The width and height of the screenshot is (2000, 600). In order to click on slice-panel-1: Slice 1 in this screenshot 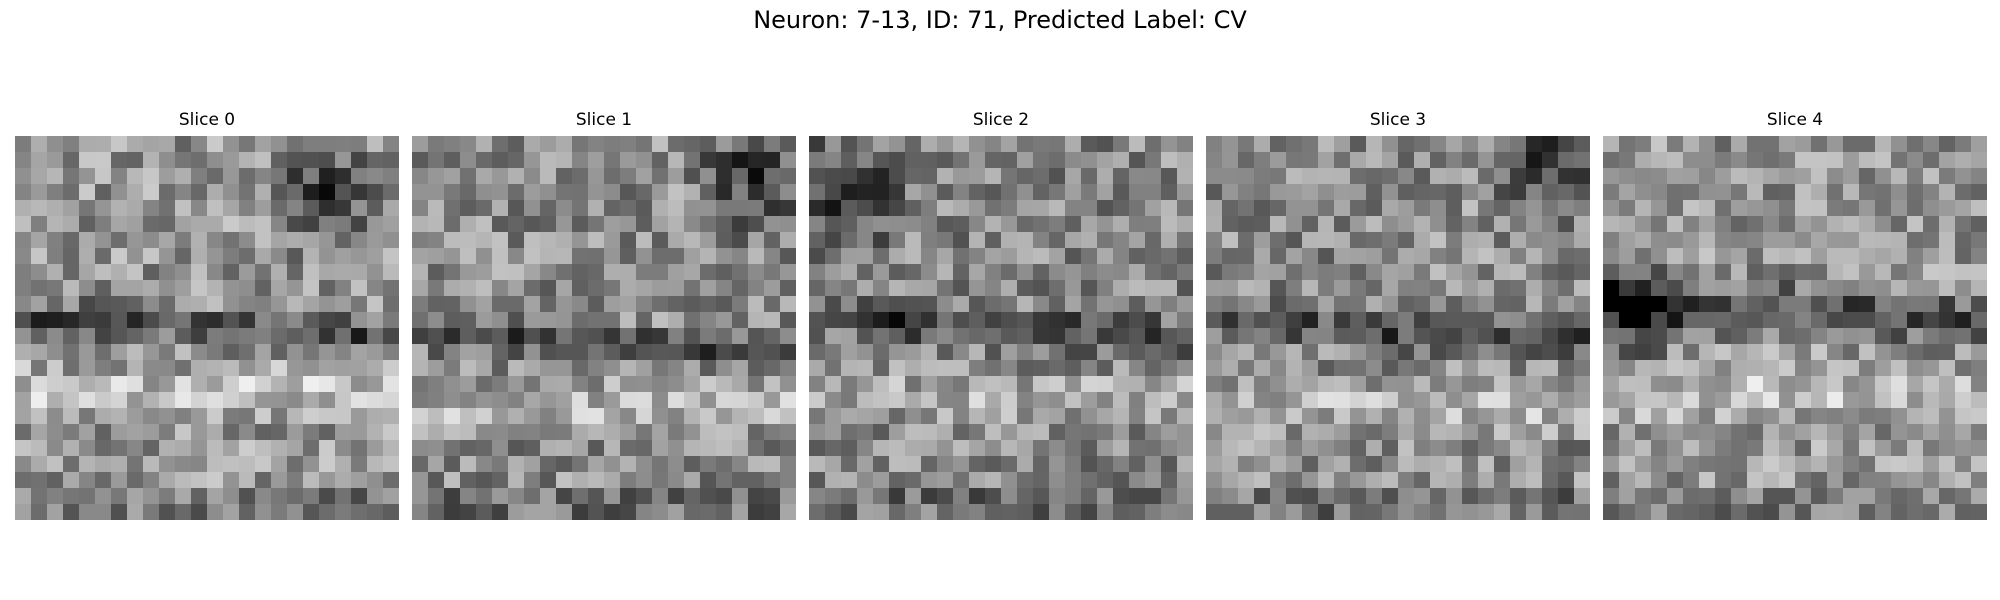, I will do `click(604, 314)`.